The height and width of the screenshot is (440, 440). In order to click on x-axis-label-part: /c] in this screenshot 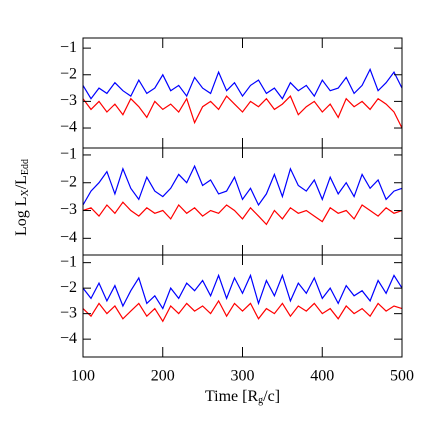, I will do `click(271, 396)`.